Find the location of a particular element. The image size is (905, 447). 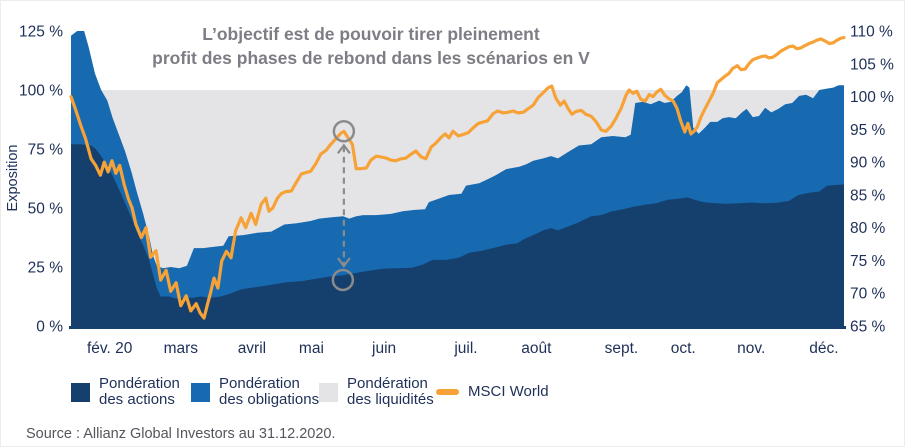

right-axis-tick: 110 % is located at coordinates (871, 32).